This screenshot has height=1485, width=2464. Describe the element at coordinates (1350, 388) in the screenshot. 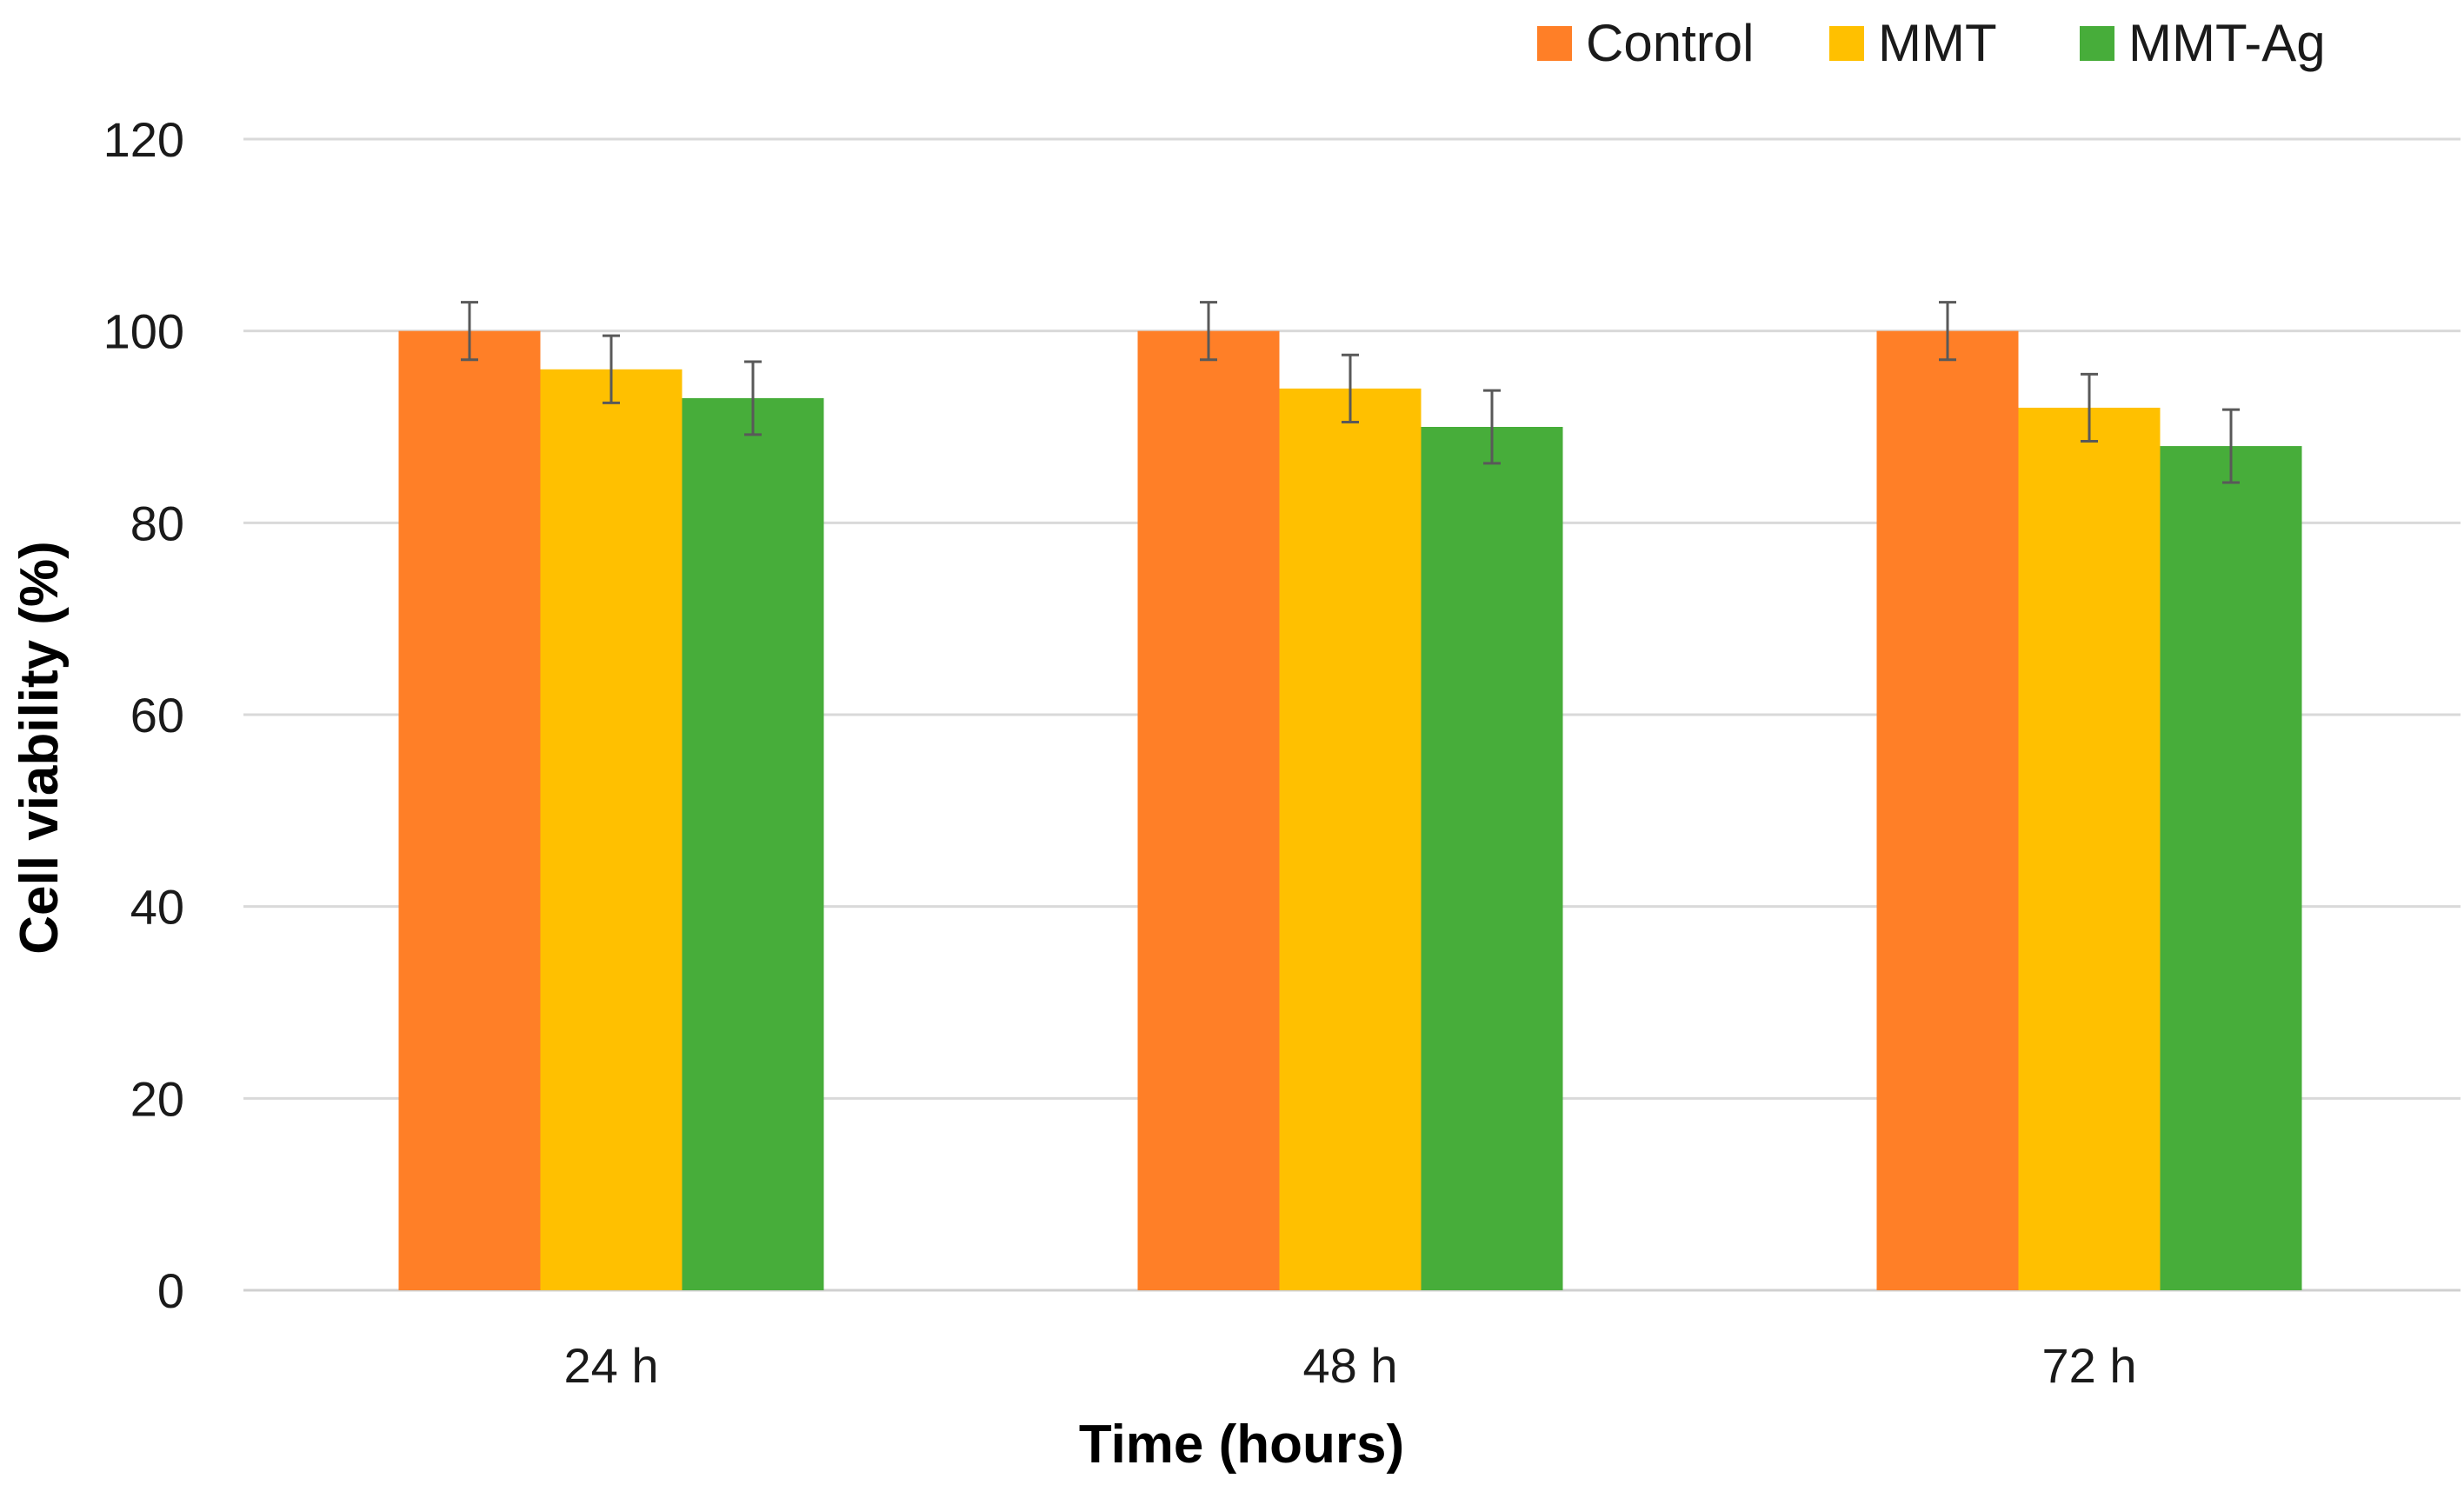

I see `error-bar-mmt-48h` at that location.